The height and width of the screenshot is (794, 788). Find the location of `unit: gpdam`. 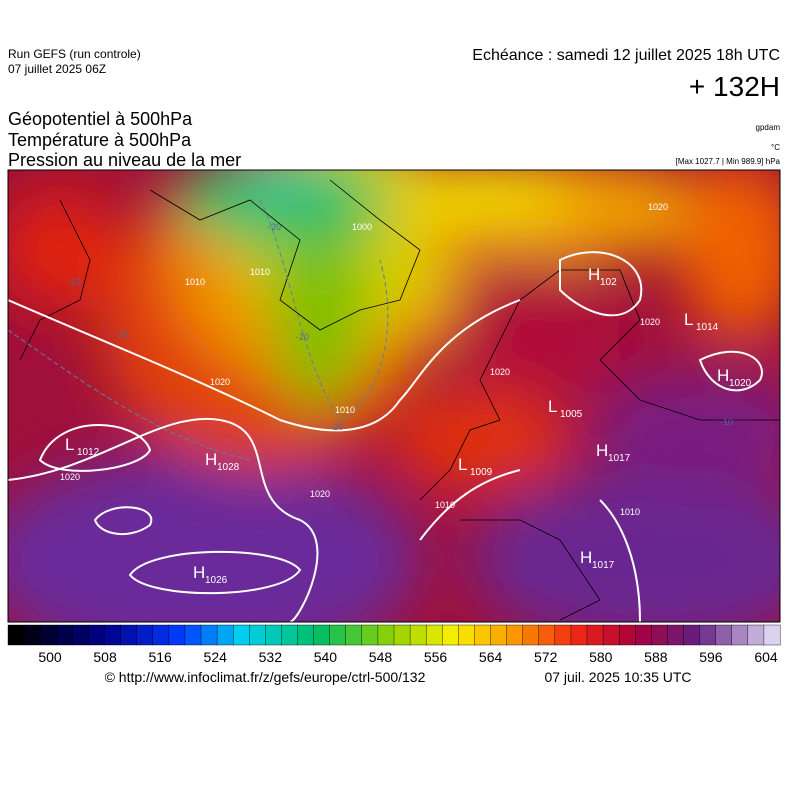

unit: gpdam is located at coordinates (768, 127).